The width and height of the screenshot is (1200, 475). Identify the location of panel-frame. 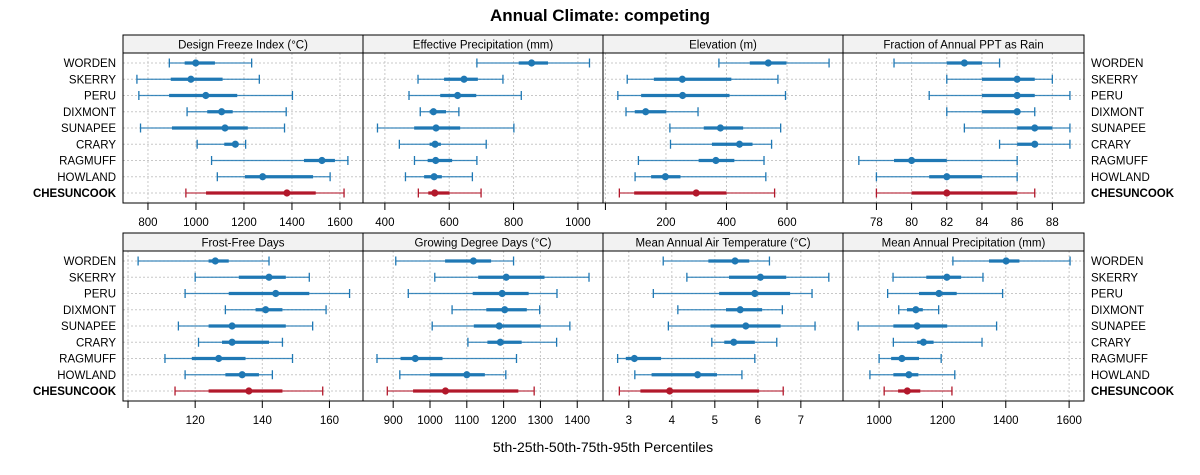
(963, 326).